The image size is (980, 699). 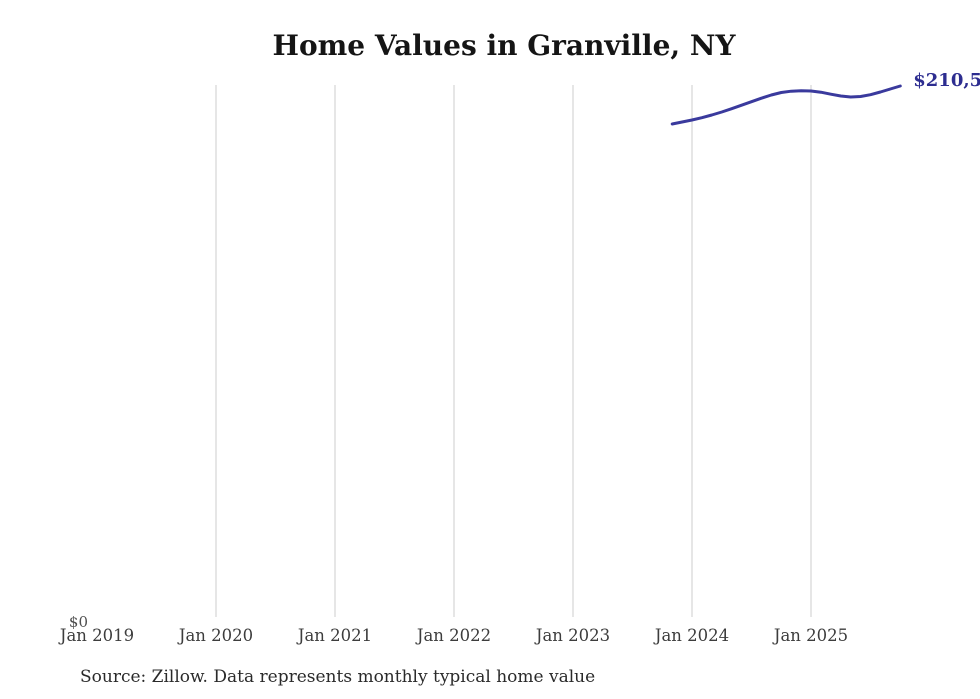 What do you see at coordinates (811, 635) in the screenshot?
I see `x-tick-label: Jan 2025` at bounding box center [811, 635].